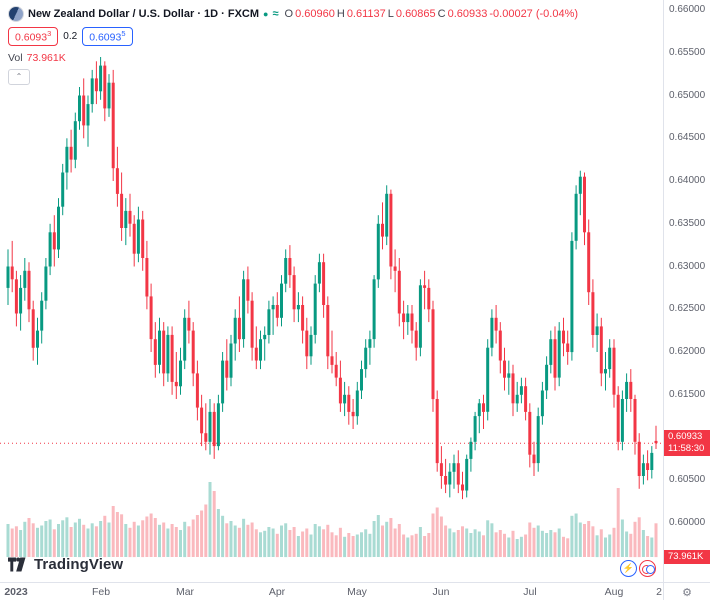  Describe the element at coordinates (49, 33) in the screenshot. I see `bid-price-sup: 3` at that location.